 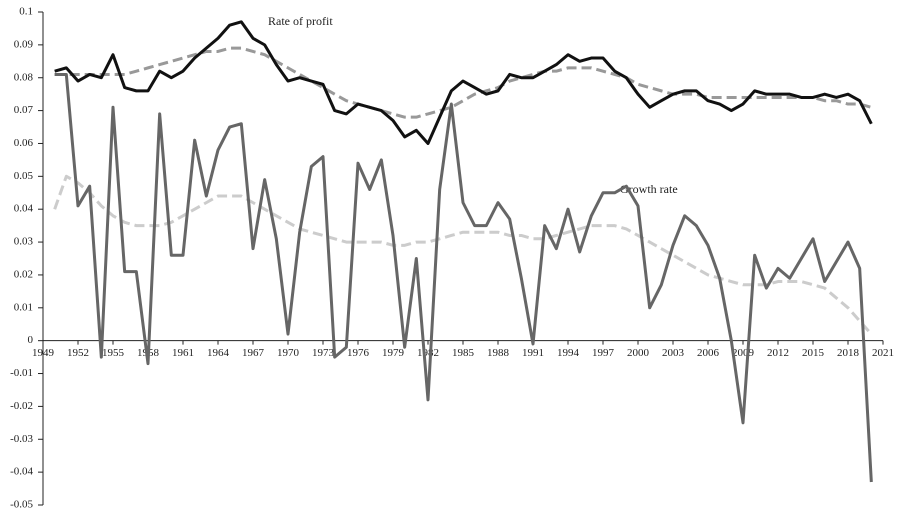 I want to click on x-tick-label: 2000, so click(x=638, y=353).